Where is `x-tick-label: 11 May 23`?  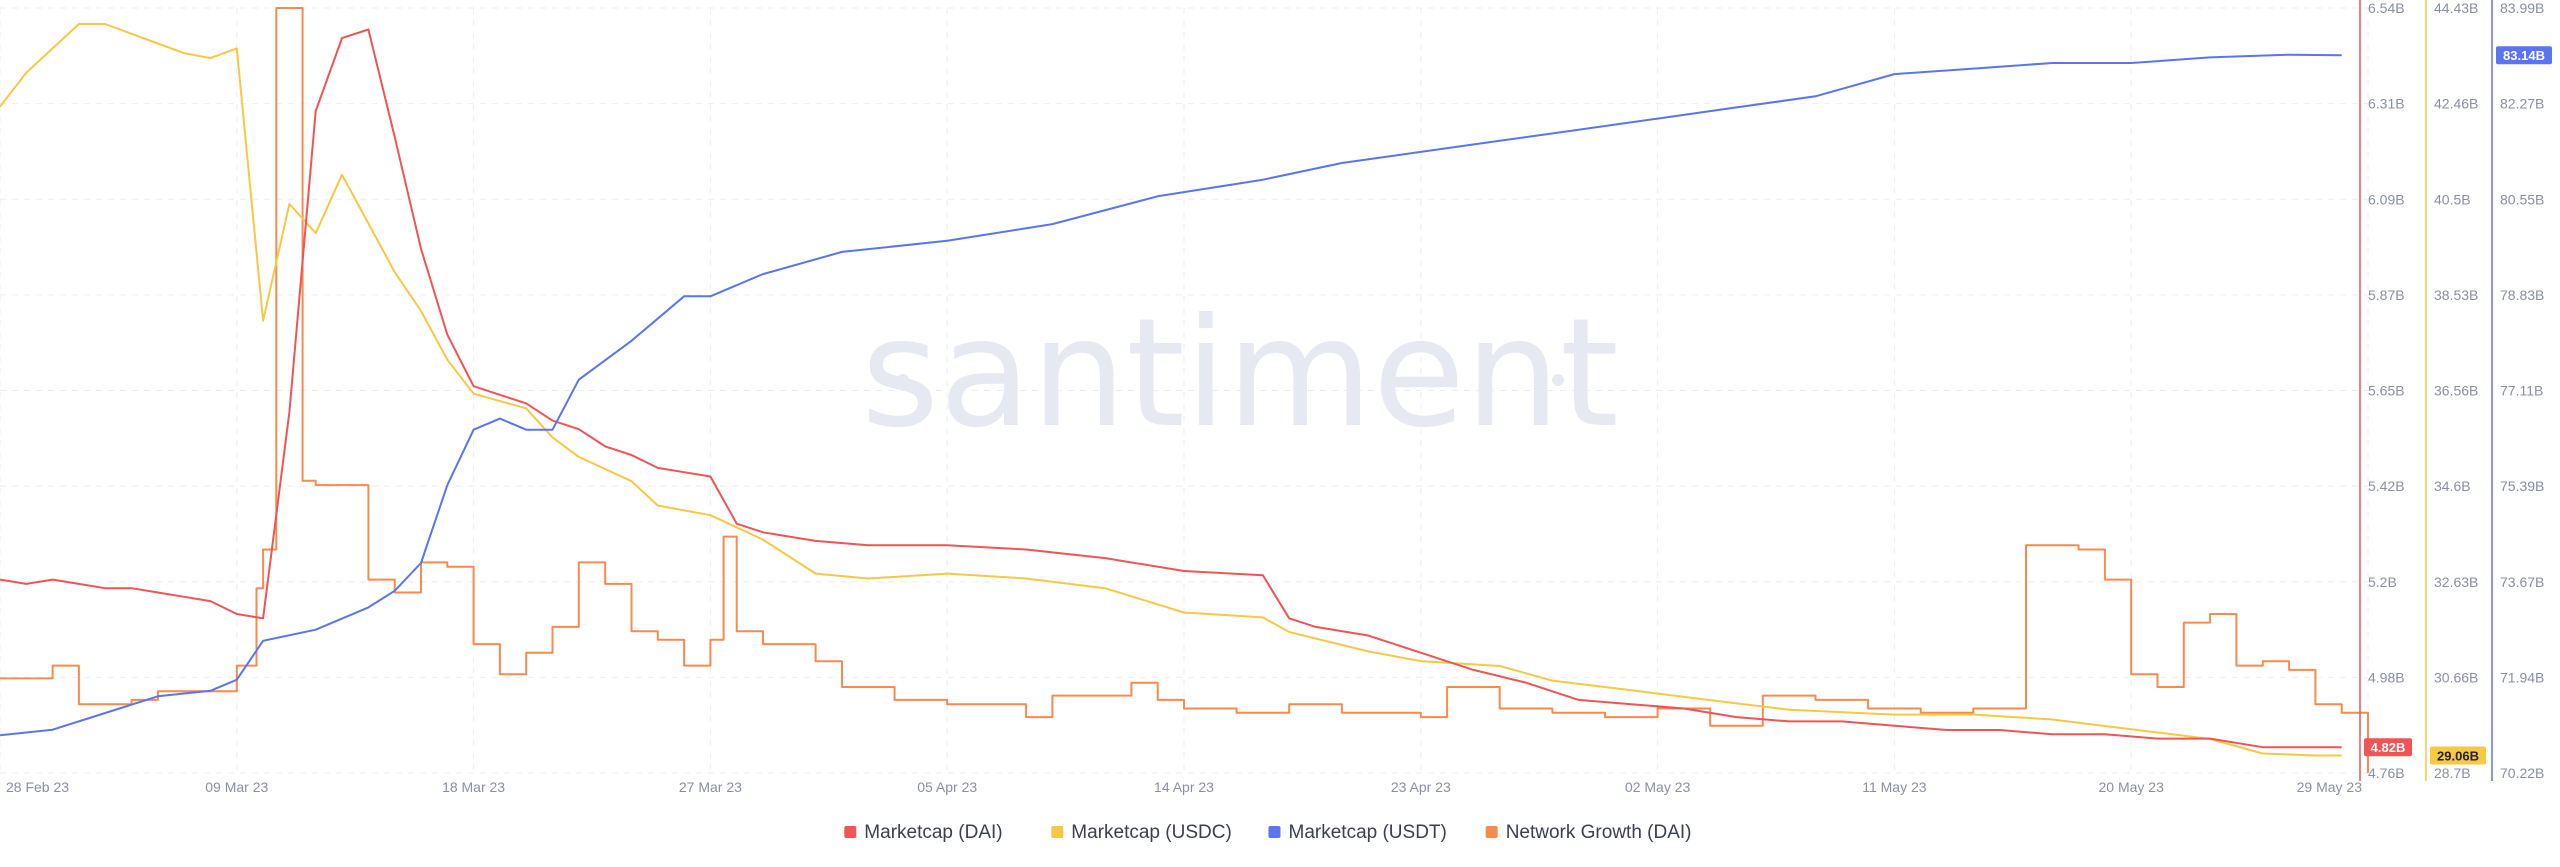 x-tick-label: 11 May 23 is located at coordinates (1894, 787).